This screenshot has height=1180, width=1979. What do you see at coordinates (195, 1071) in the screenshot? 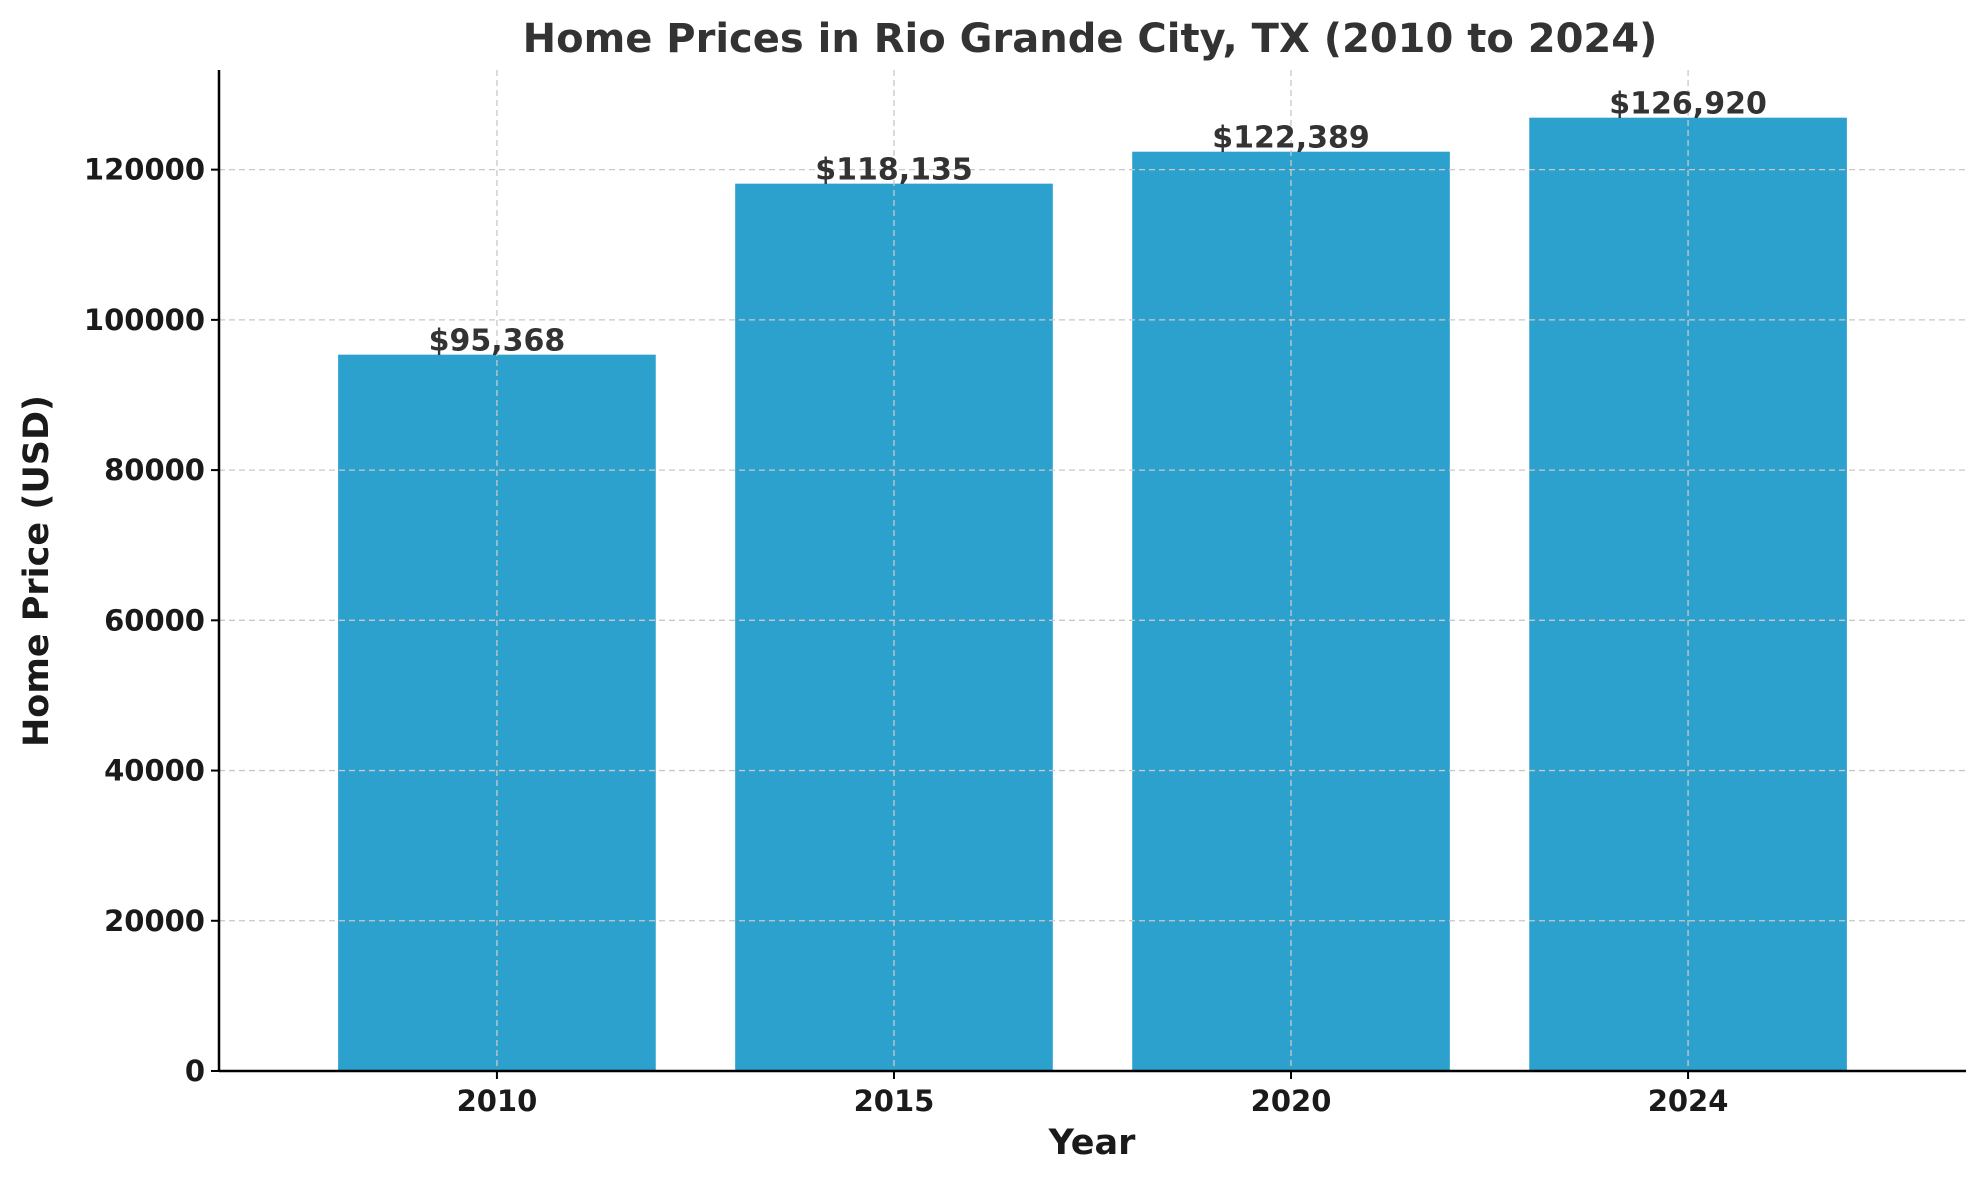
I see `y-tick-label: 0` at bounding box center [195, 1071].